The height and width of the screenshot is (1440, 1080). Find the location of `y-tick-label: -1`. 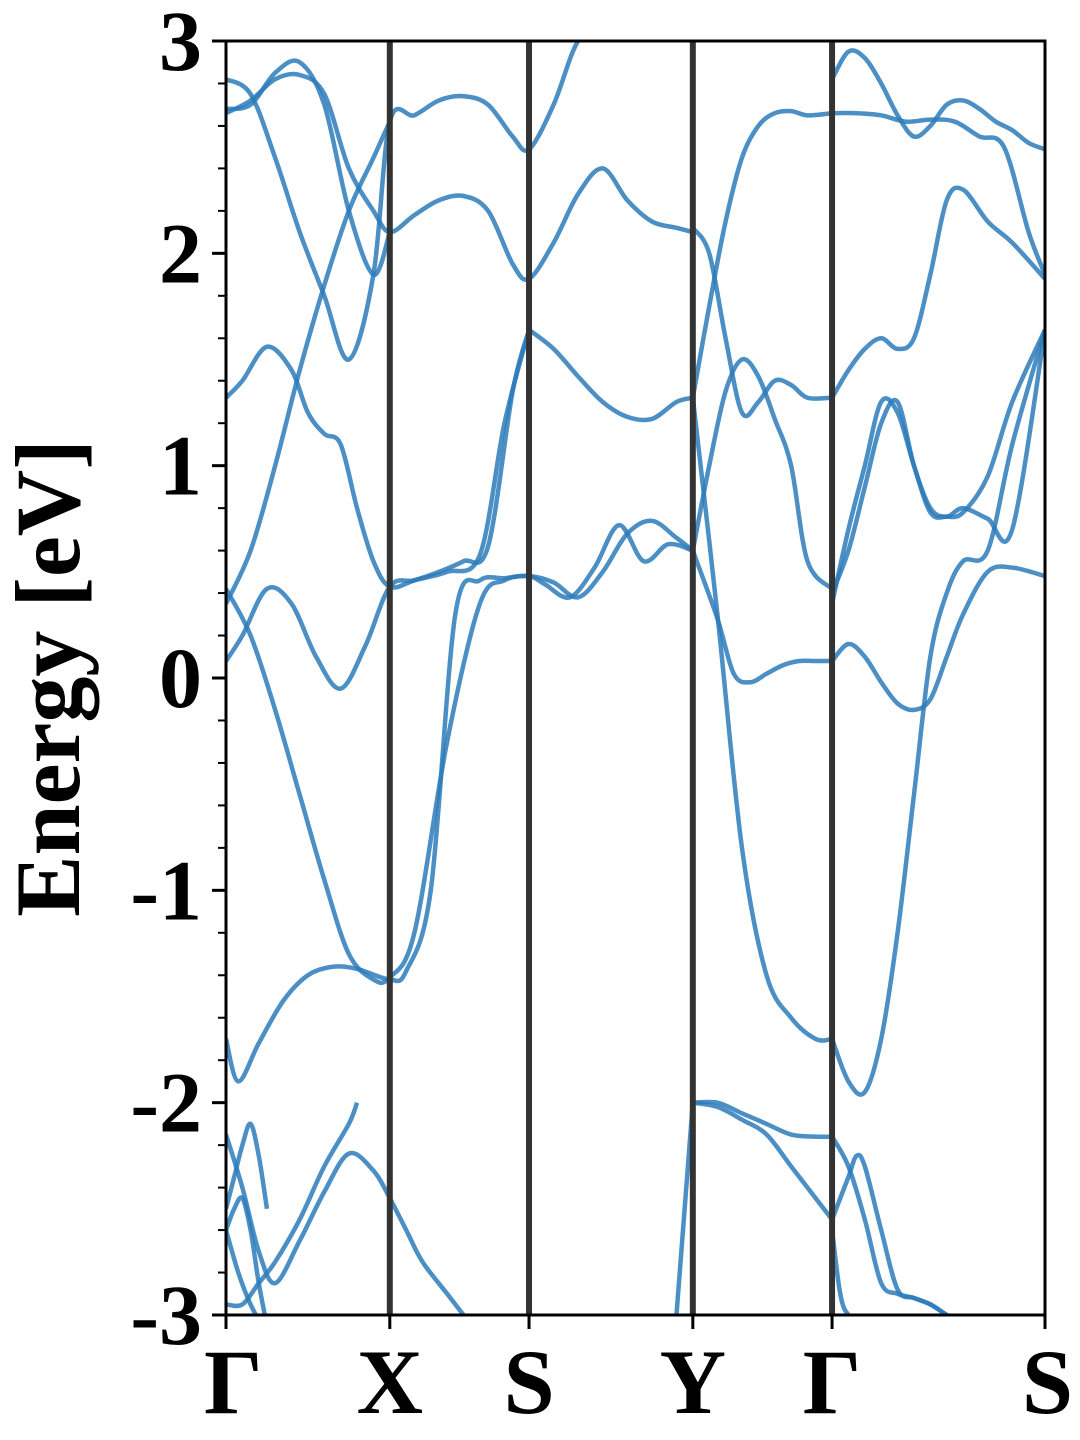

y-tick-label: -1 is located at coordinates (166, 890).